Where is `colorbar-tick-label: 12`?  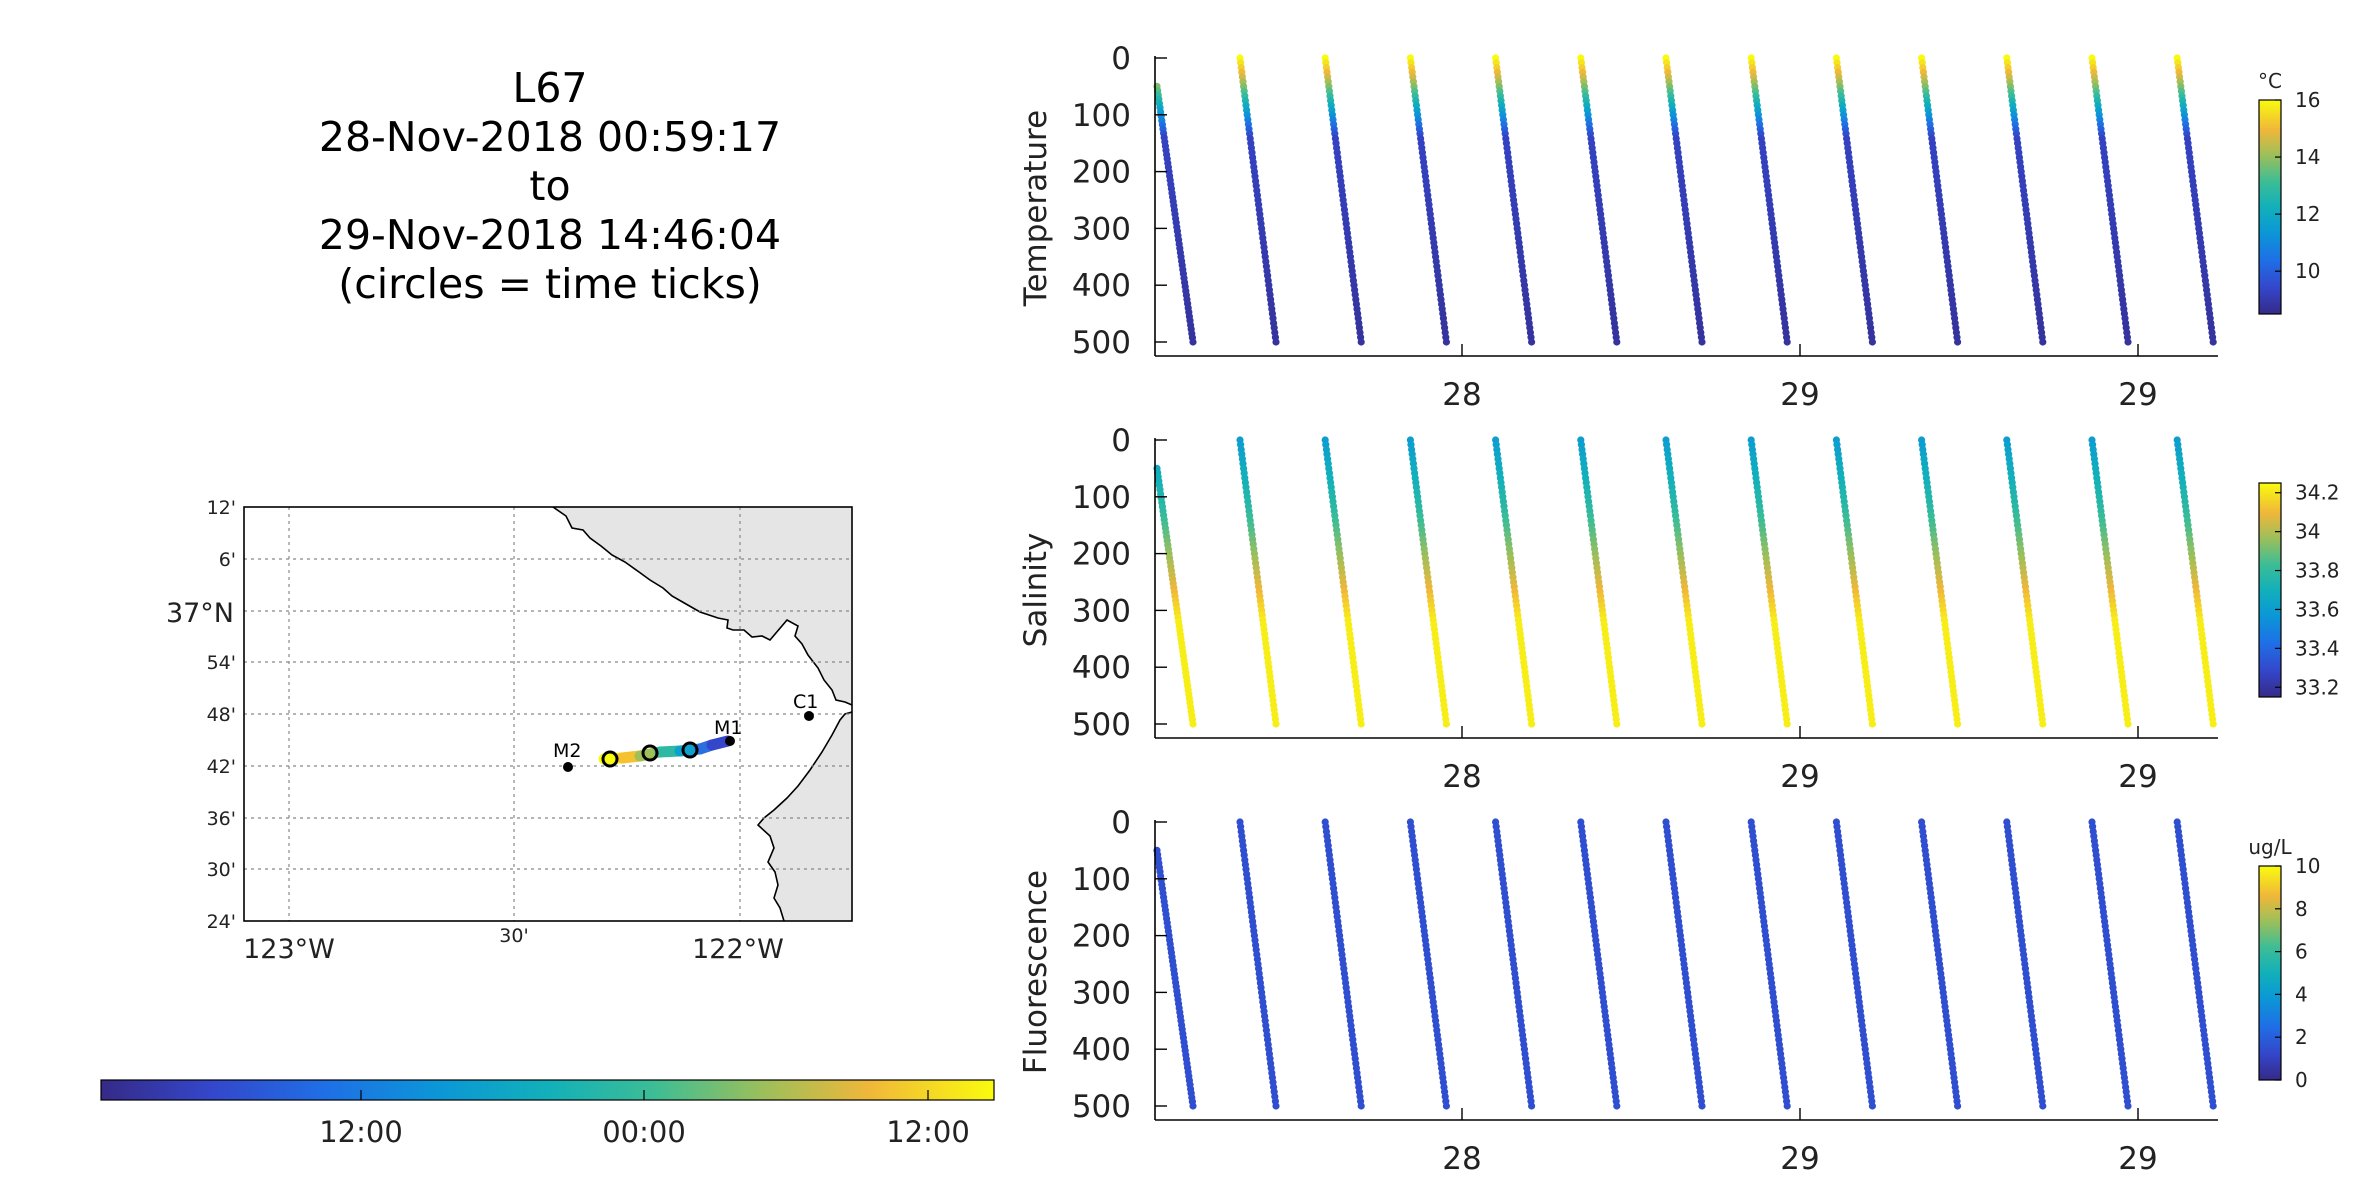
colorbar-tick-label: 12 is located at coordinates (2307, 214).